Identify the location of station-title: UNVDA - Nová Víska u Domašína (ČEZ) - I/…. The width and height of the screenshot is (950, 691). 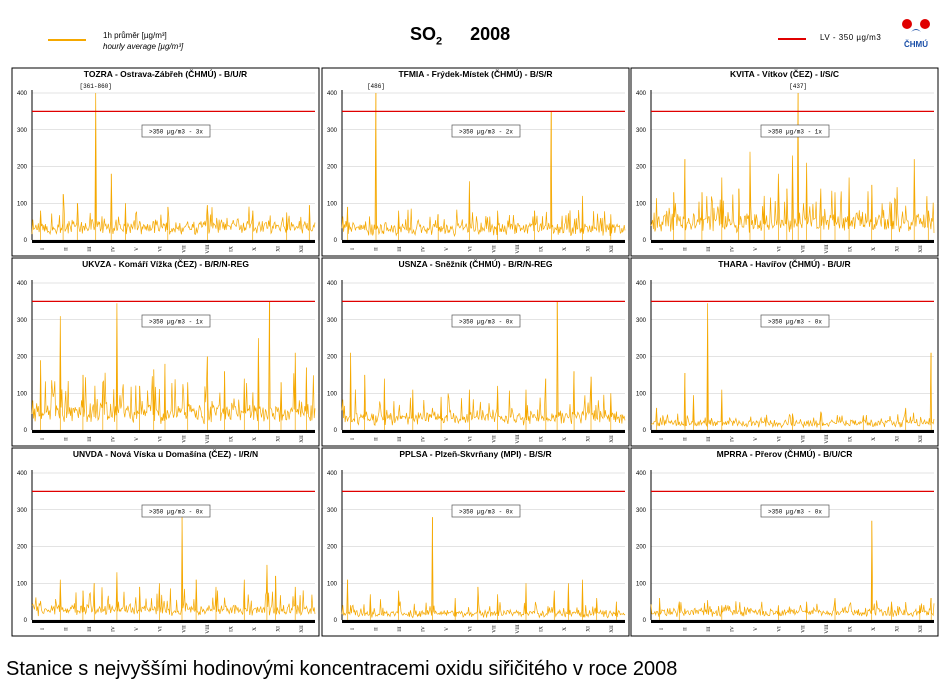
(165, 453).